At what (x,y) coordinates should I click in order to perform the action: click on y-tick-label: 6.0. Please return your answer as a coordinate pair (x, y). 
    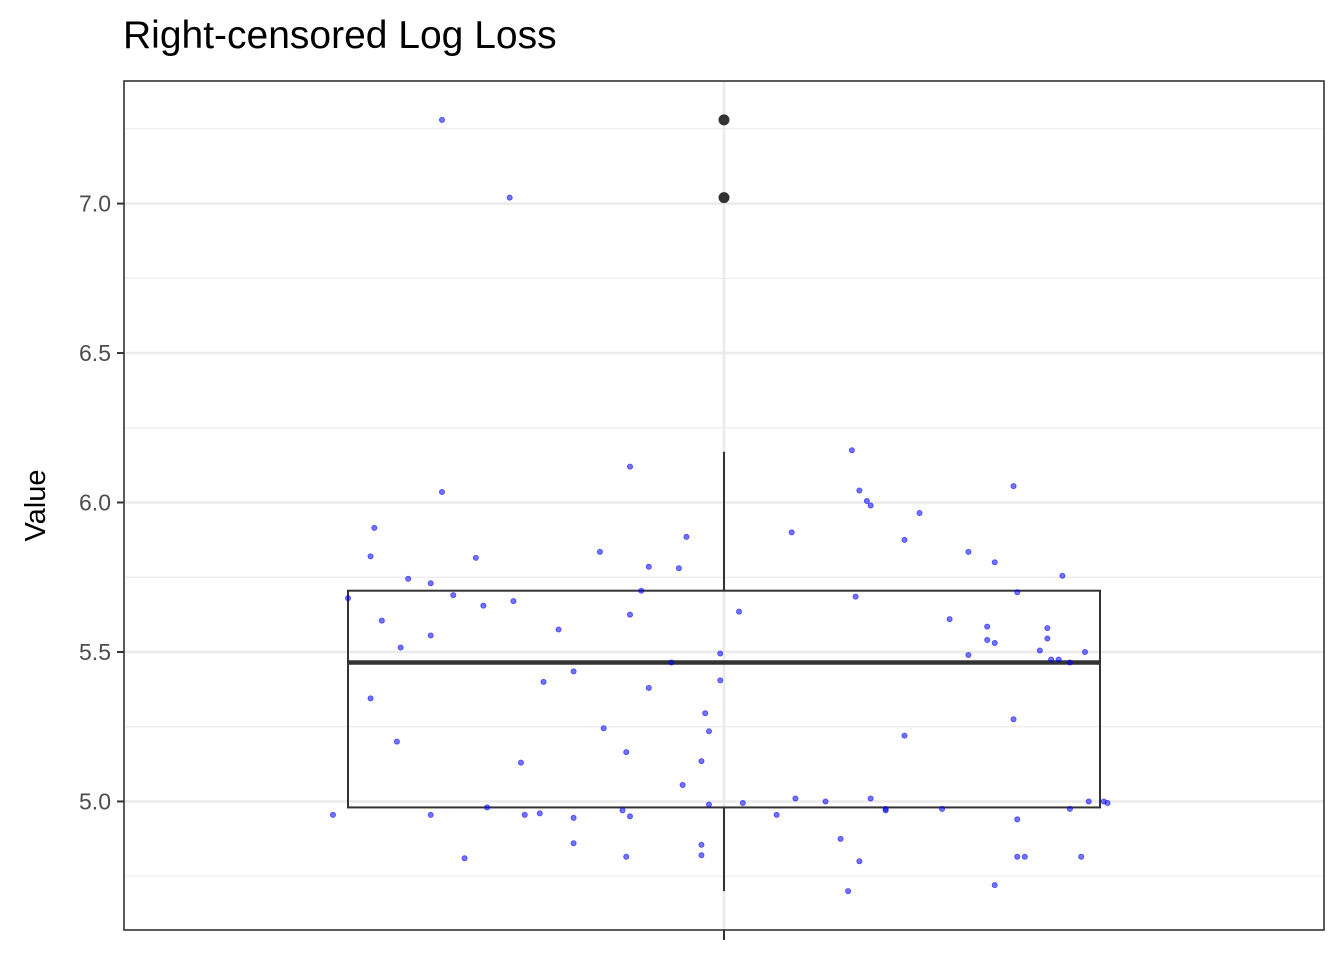
    Looking at the image, I should click on (95, 503).